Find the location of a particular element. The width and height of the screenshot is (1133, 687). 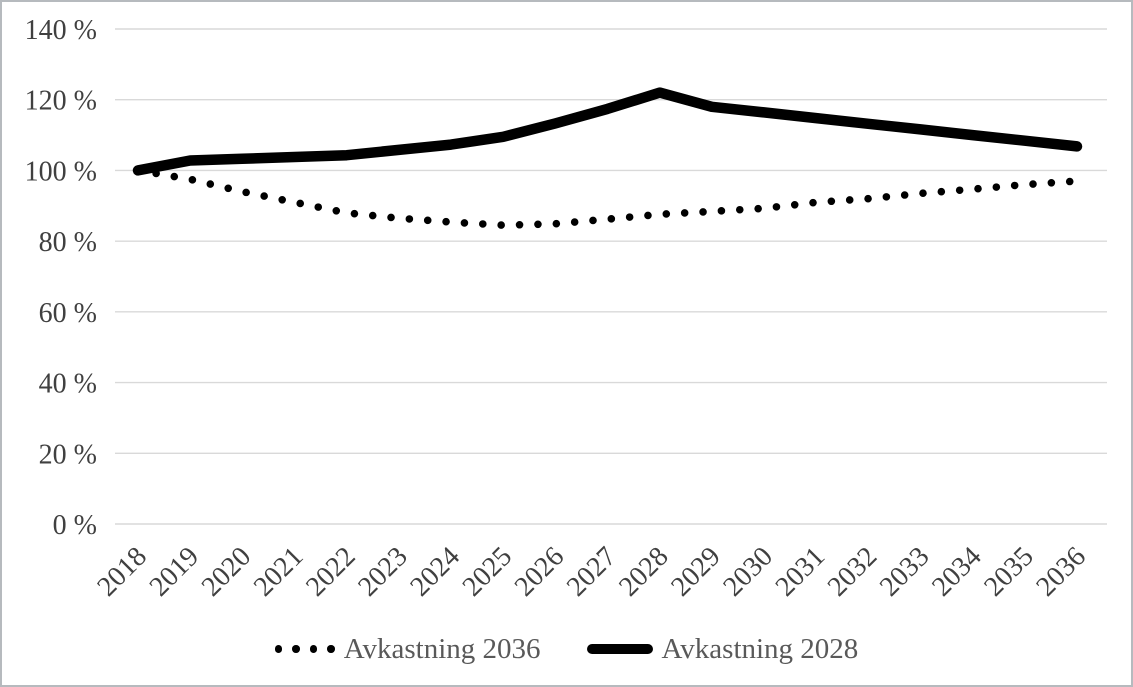

legend-label-avkastning-2036: Avkastning 2036 is located at coordinates (442, 648).